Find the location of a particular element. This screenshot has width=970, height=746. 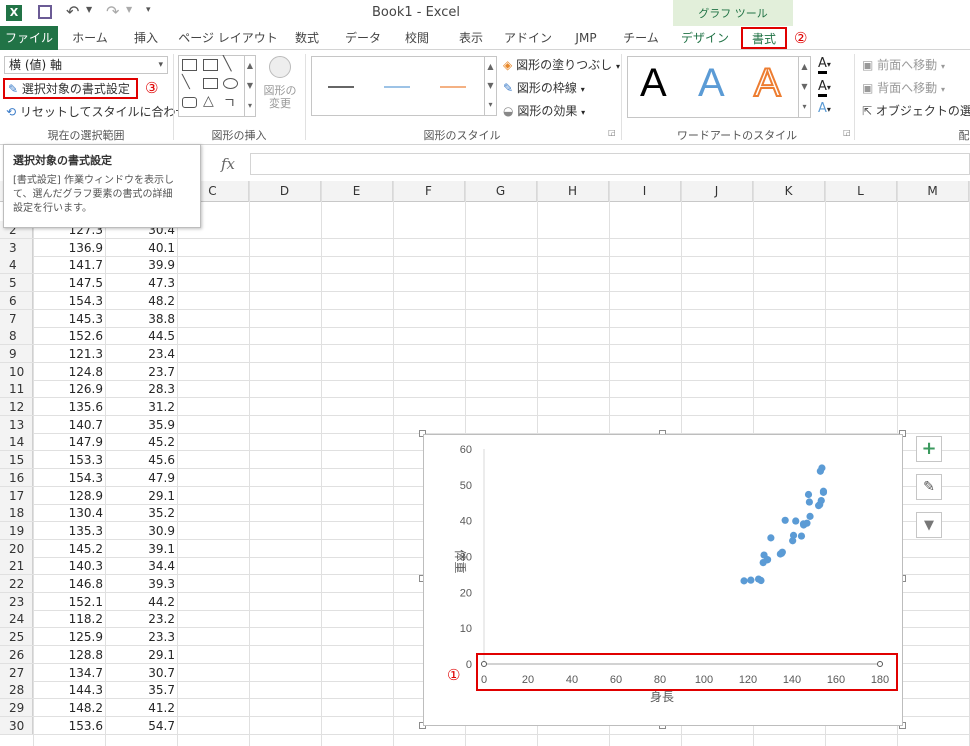

height-cell: 147.5 is located at coordinates (85, 283).